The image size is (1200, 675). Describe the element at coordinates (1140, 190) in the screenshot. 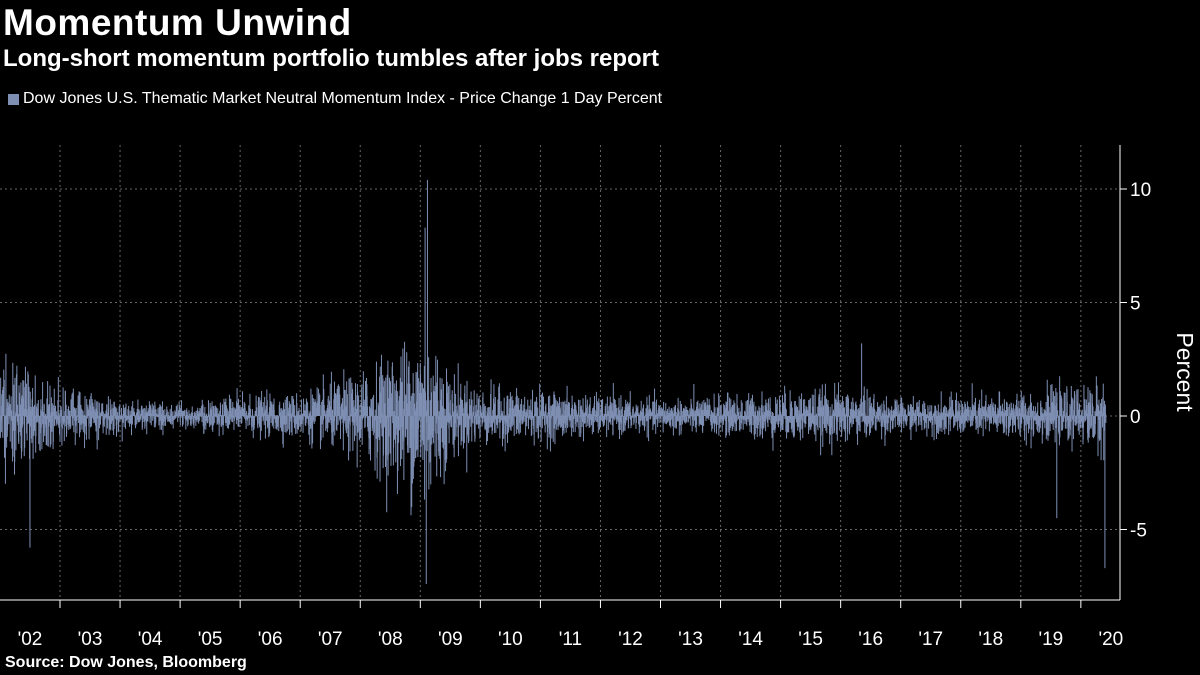

I see `y-tick-label: 10` at that location.